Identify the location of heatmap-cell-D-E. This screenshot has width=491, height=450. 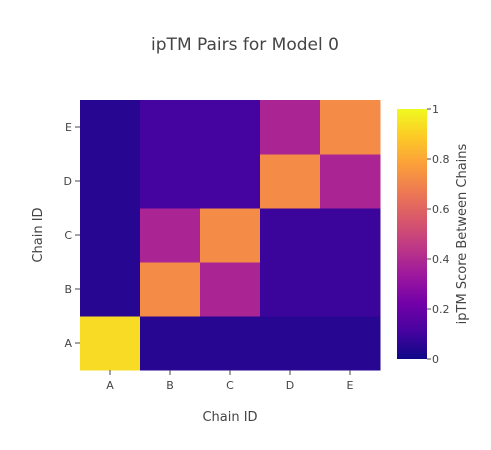
(350, 181).